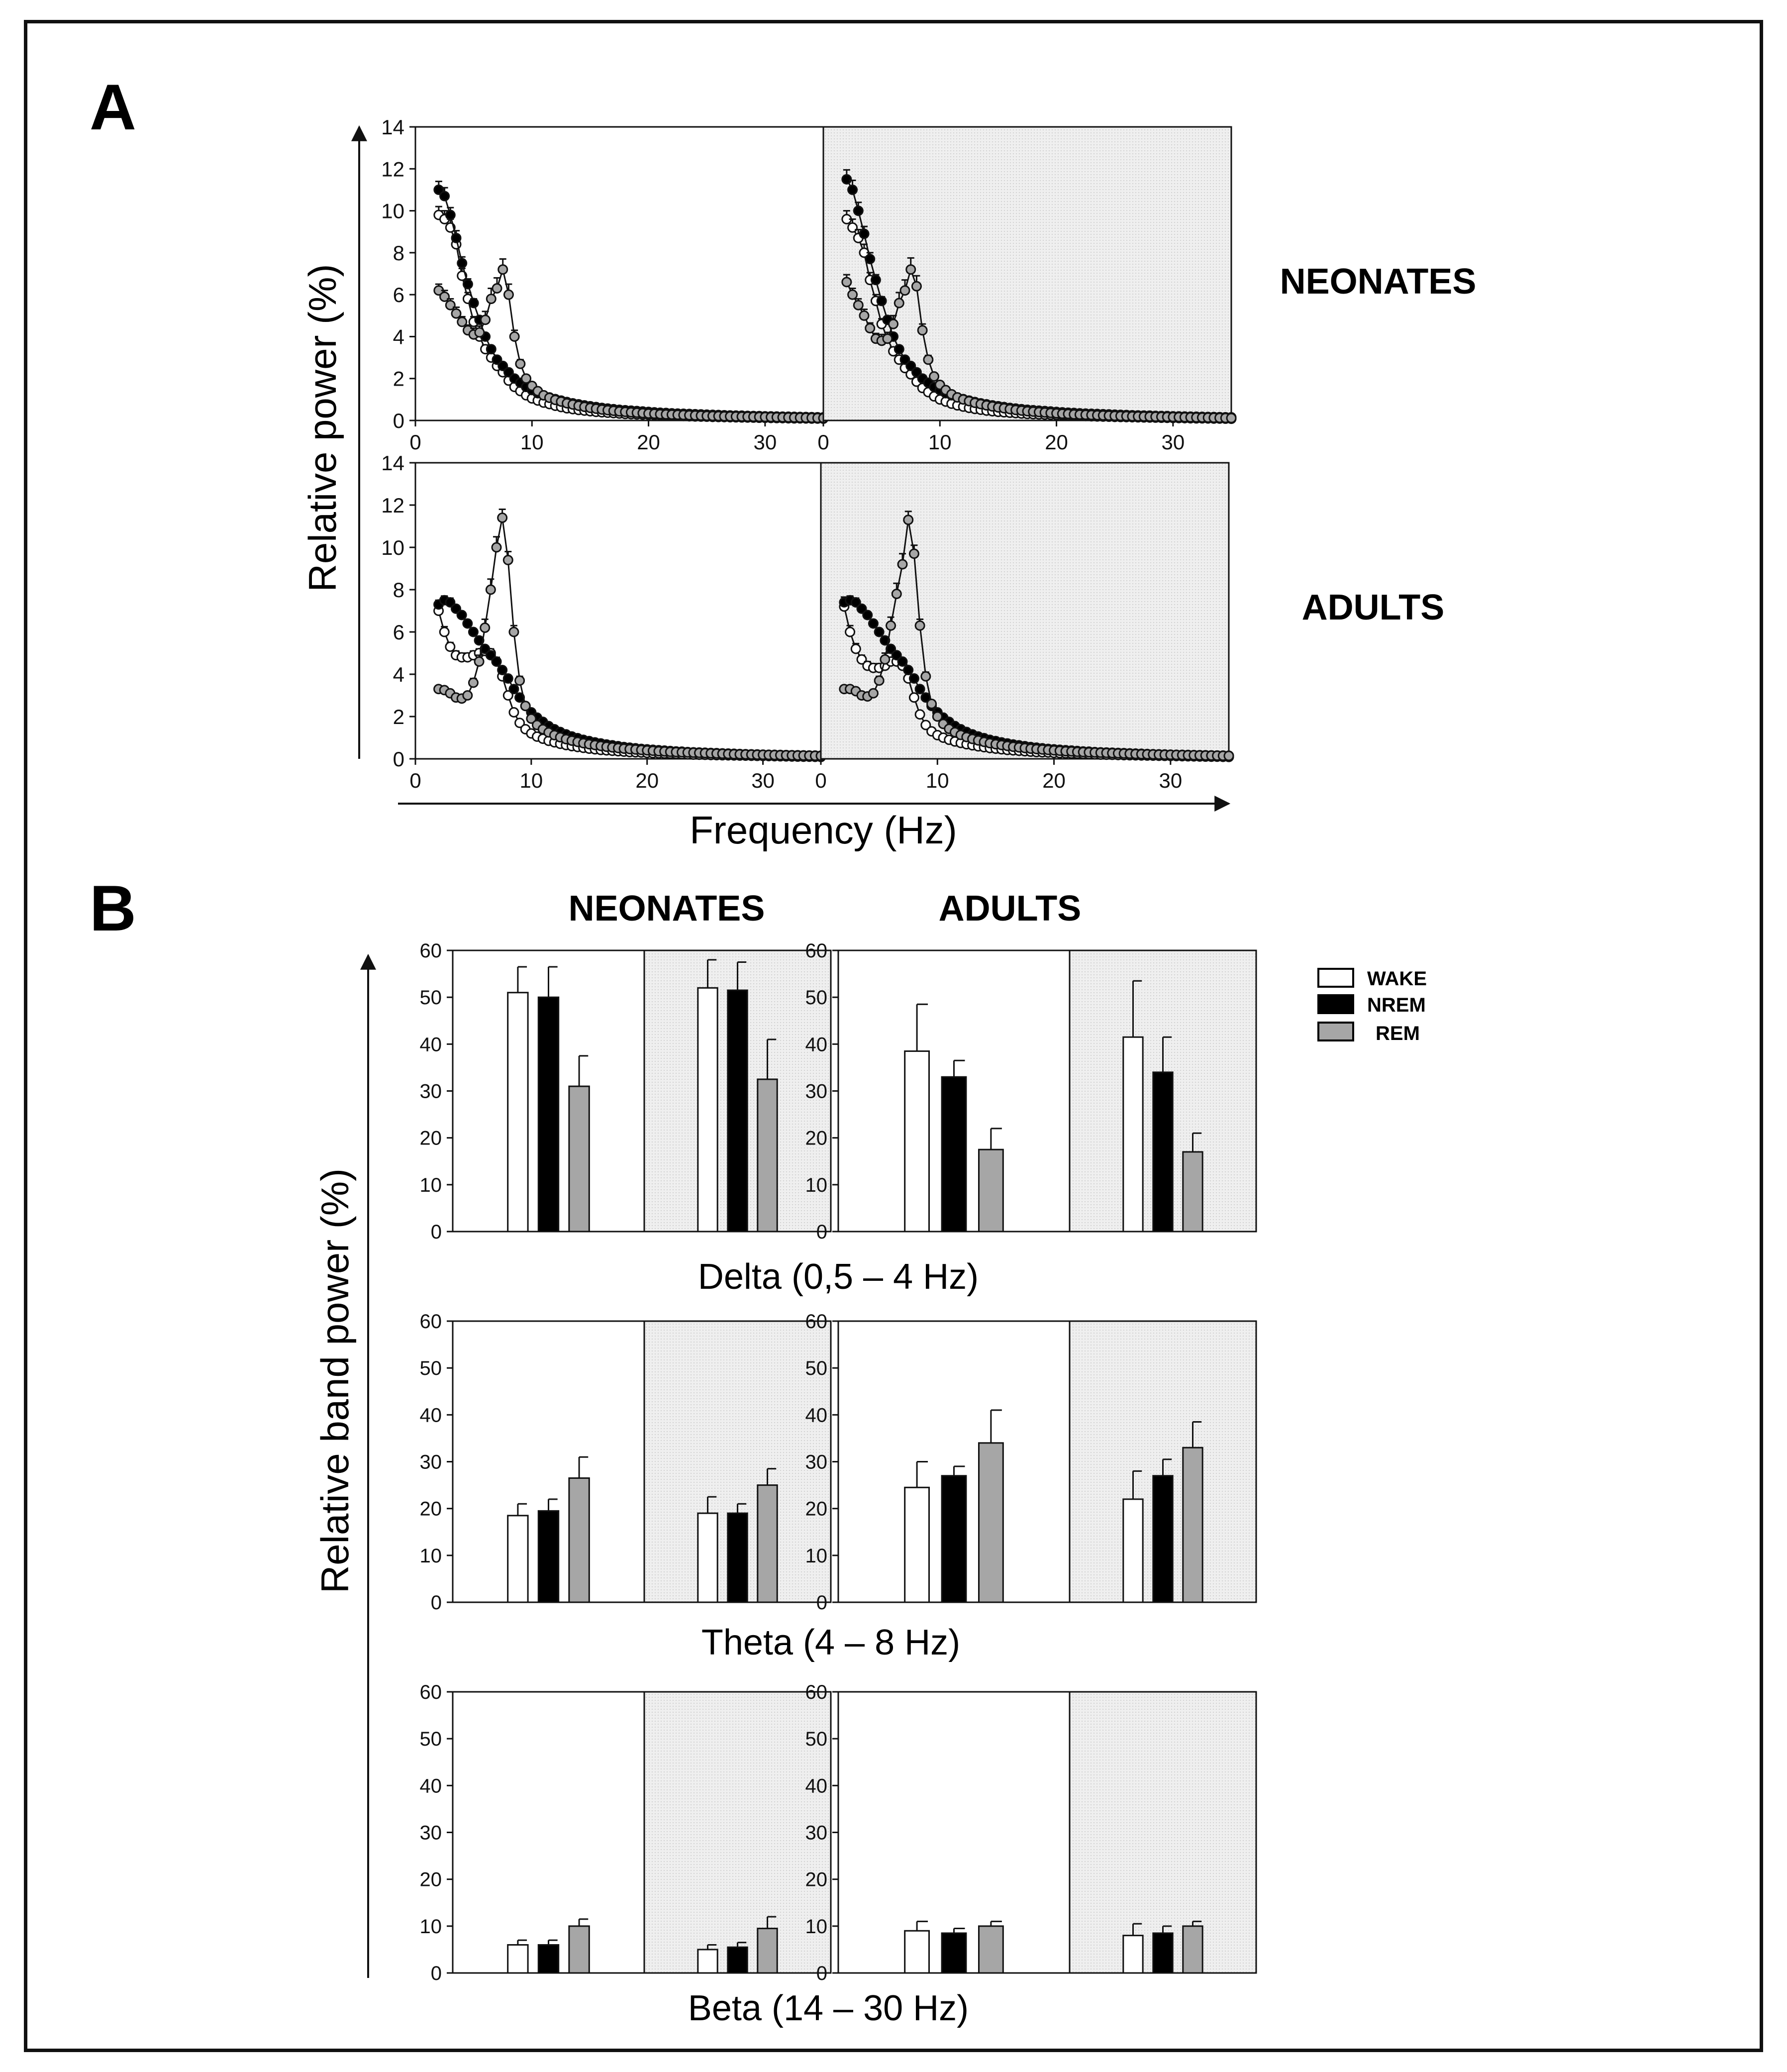 This screenshot has height=2072, width=1787. What do you see at coordinates (823, 830) in the screenshot?
I see `panel-a-xlabel: Frequency (Hz)` at bounding box center [823, 830].